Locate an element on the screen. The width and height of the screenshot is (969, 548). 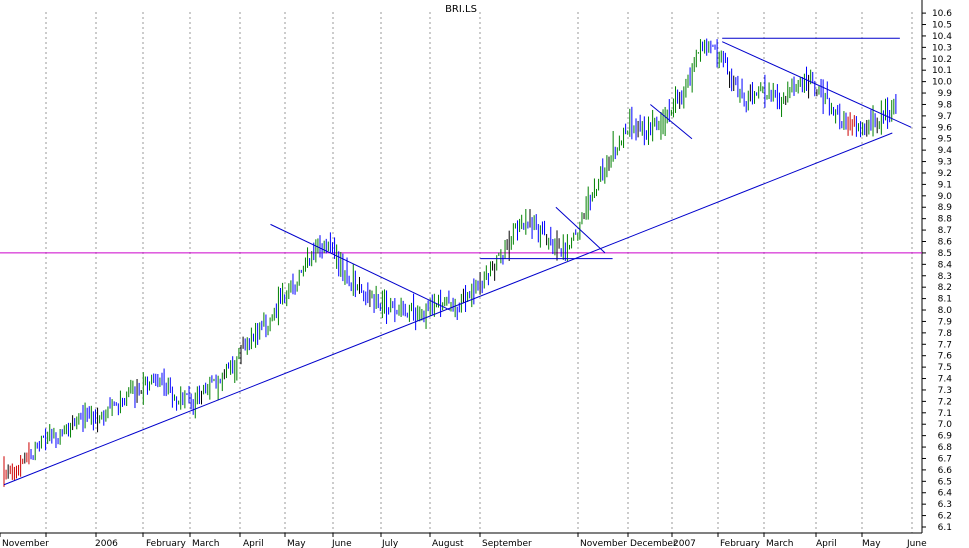
y-tick-label: 7.5 is located at coordinates (945, 368).